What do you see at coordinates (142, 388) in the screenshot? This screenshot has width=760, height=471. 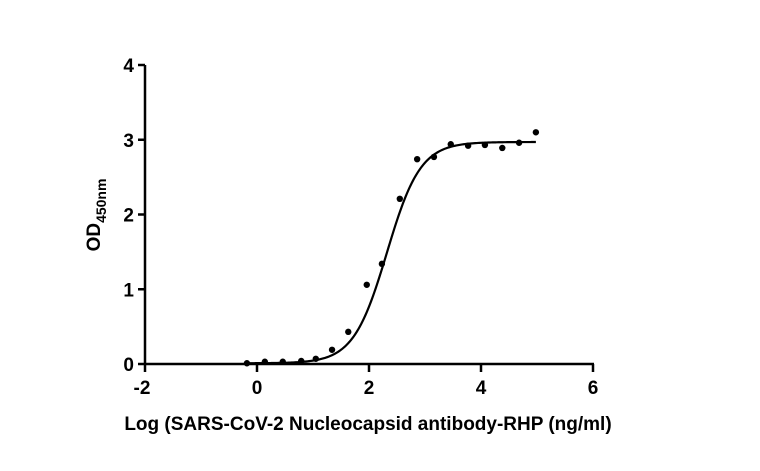 I see `x-tick-label: -2` at bounding box center [142, 388].